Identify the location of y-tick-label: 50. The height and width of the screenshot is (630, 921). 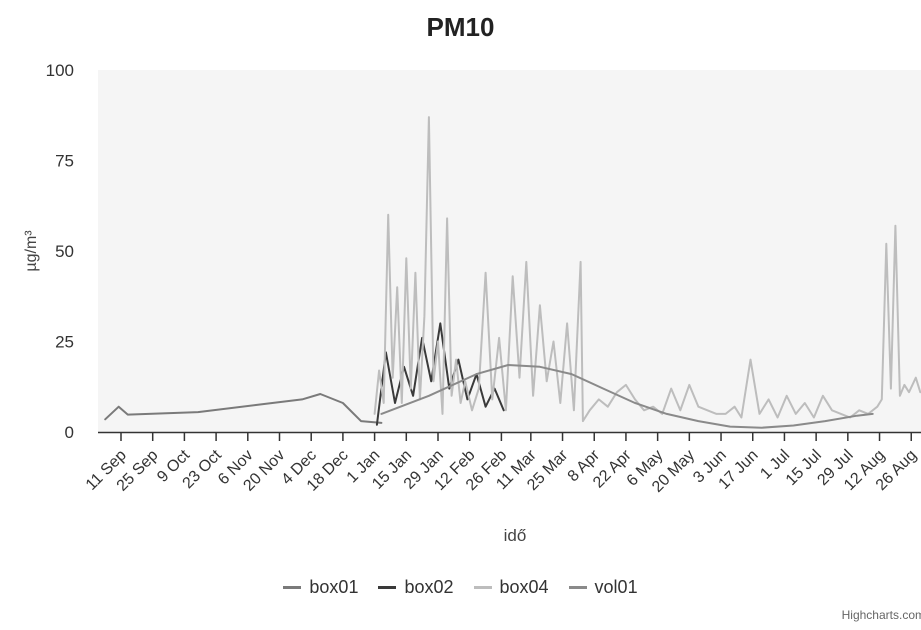
(64, 251).